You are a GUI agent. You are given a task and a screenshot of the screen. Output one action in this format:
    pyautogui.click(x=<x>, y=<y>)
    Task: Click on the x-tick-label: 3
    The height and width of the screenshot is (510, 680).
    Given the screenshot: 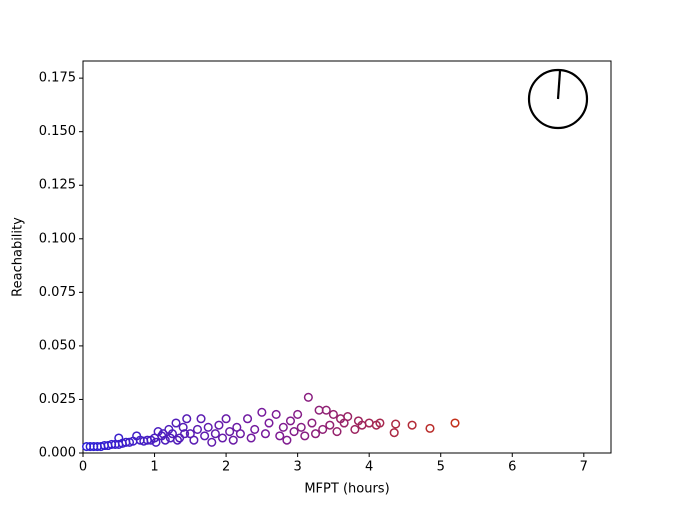 What is the action you would take?
    pyautogui.click(x=297, y=467)
    